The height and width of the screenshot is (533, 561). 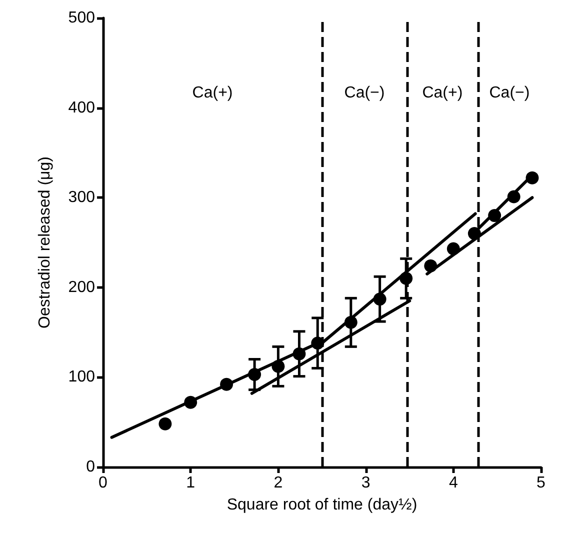 I want to click on x-tick-label: 0, so click(x=103, y=483).